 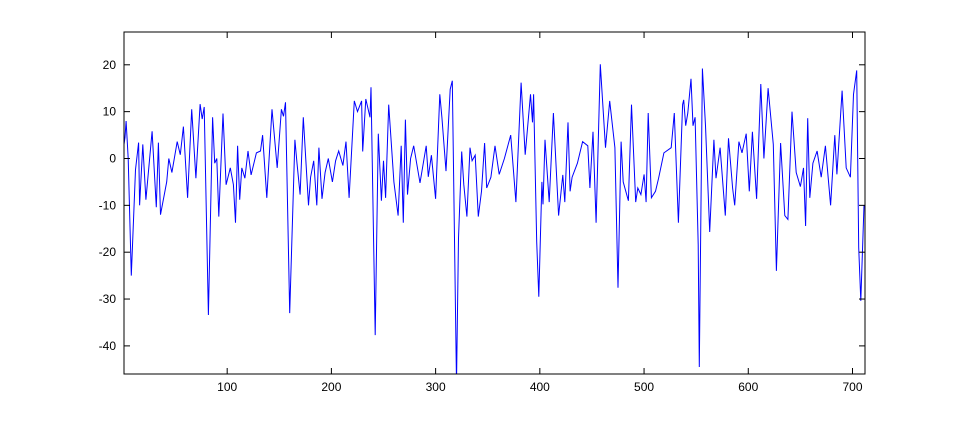 I want to click on y-tick-label: -10, so click(x=108, y=205).